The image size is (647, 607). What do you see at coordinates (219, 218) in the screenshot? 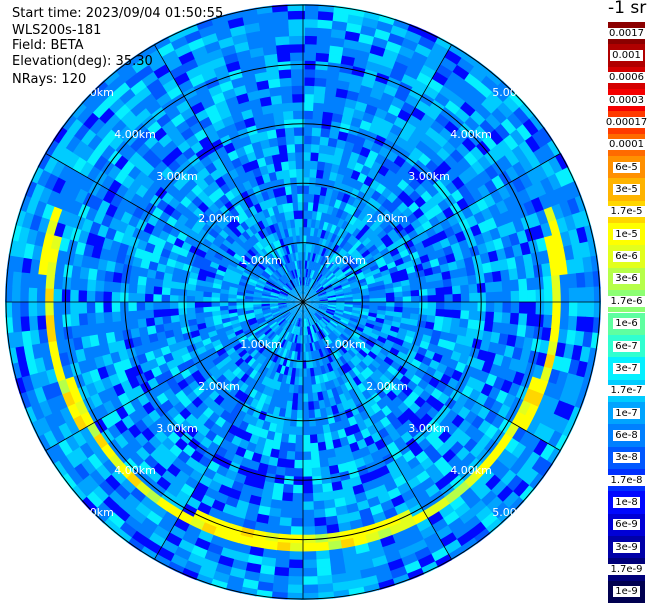
I see `range-ring-label: 2.00km` at bounding box center [219, 218].